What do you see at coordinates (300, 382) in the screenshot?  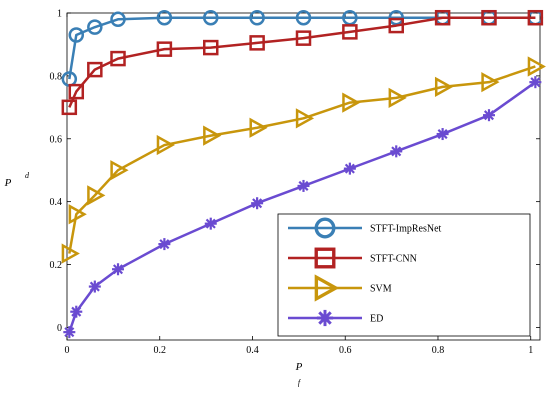 I see `x-axis-label-sub: f` at bounding box center [300, 382].